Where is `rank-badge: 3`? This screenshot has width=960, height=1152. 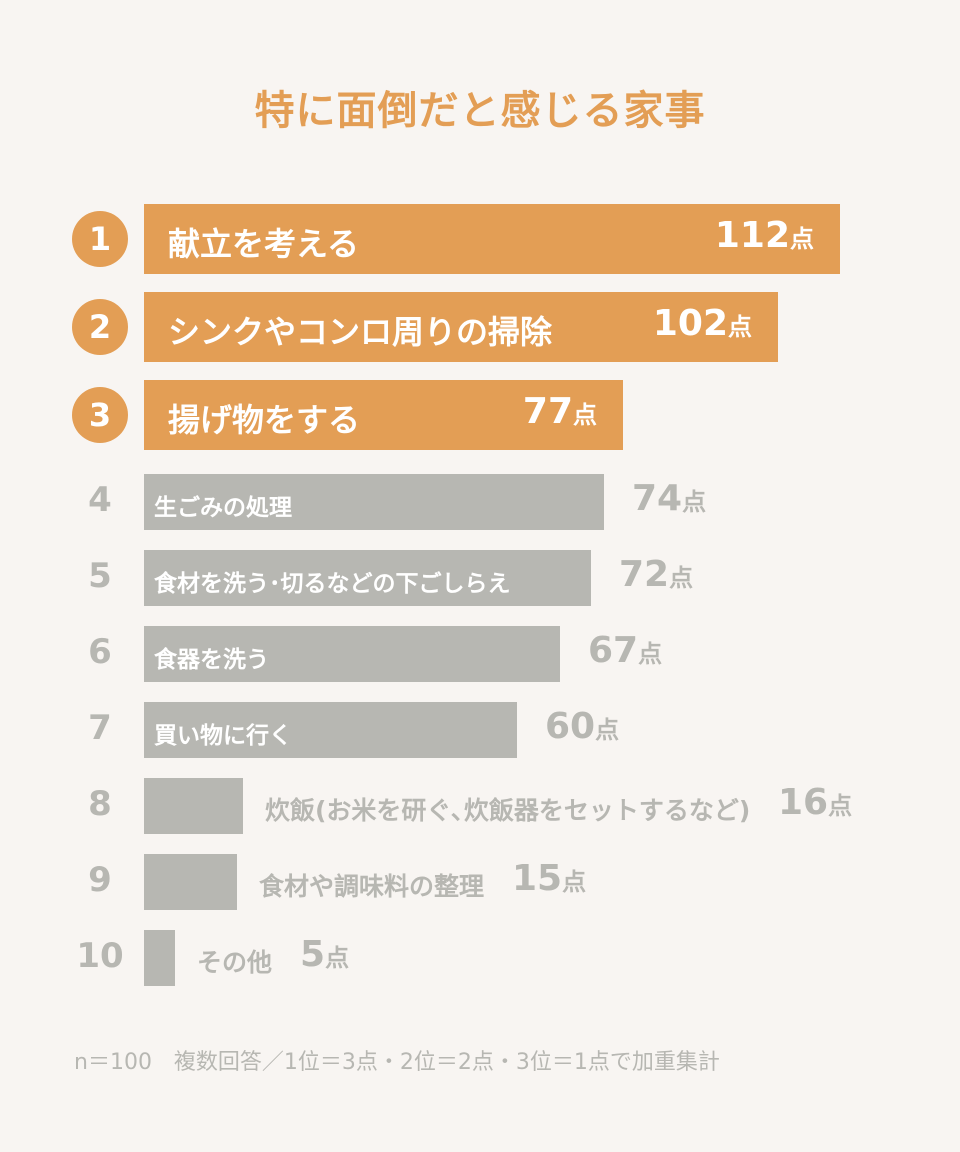
rank-badge: 3 is located at coordinates (100, 415).